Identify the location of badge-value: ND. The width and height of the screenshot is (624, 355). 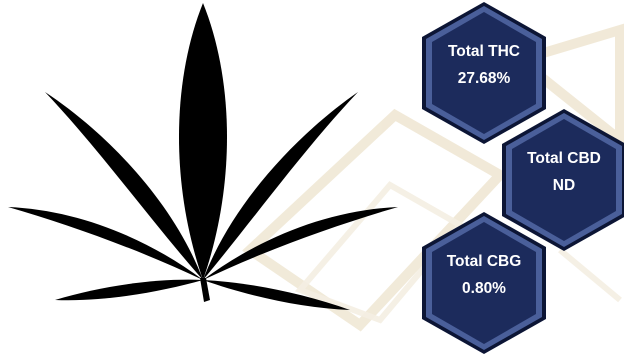
(564, 185).